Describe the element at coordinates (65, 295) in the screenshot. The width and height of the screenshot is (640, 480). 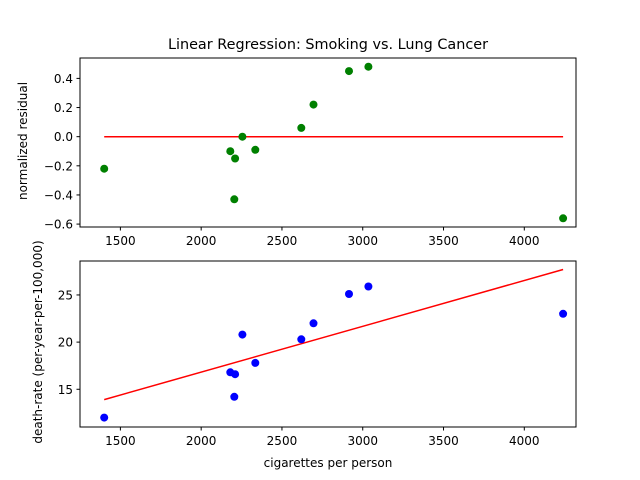
I see `death-rate-plot-y-tick-label: 25` at that location.